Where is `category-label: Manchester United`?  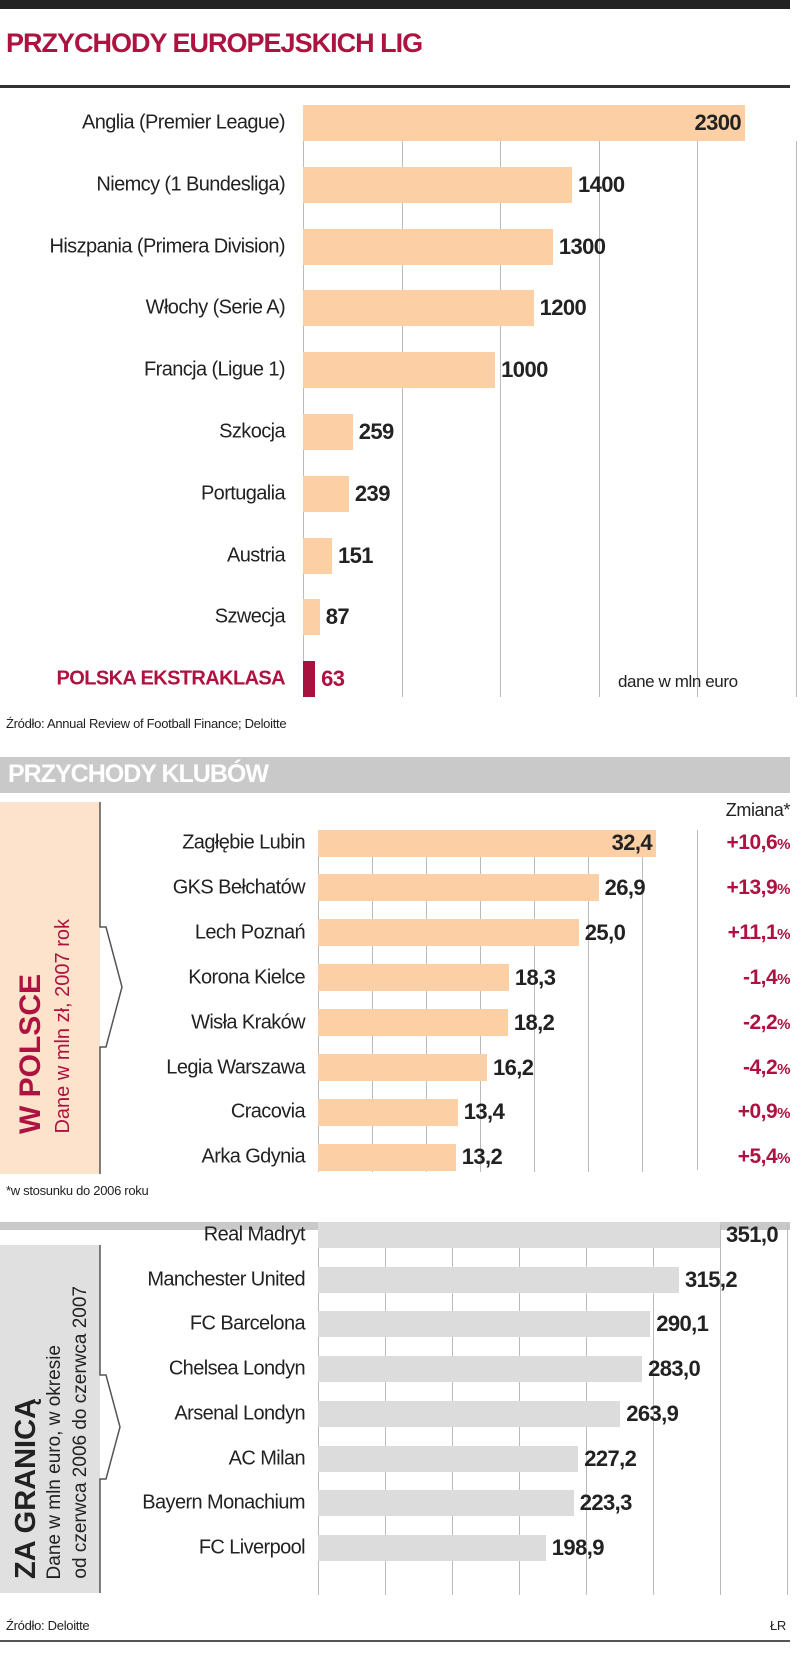 category-label: Manchester United is located at coordinates (226, 1279).